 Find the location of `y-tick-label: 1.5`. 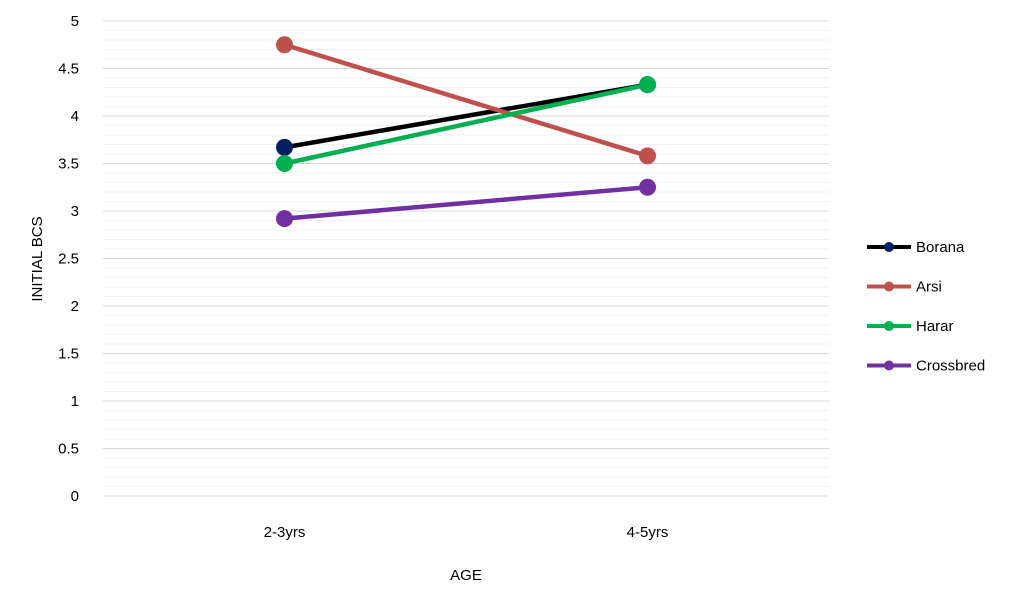

y-tick-label: 1.5 is located at coordinates (68, 354).